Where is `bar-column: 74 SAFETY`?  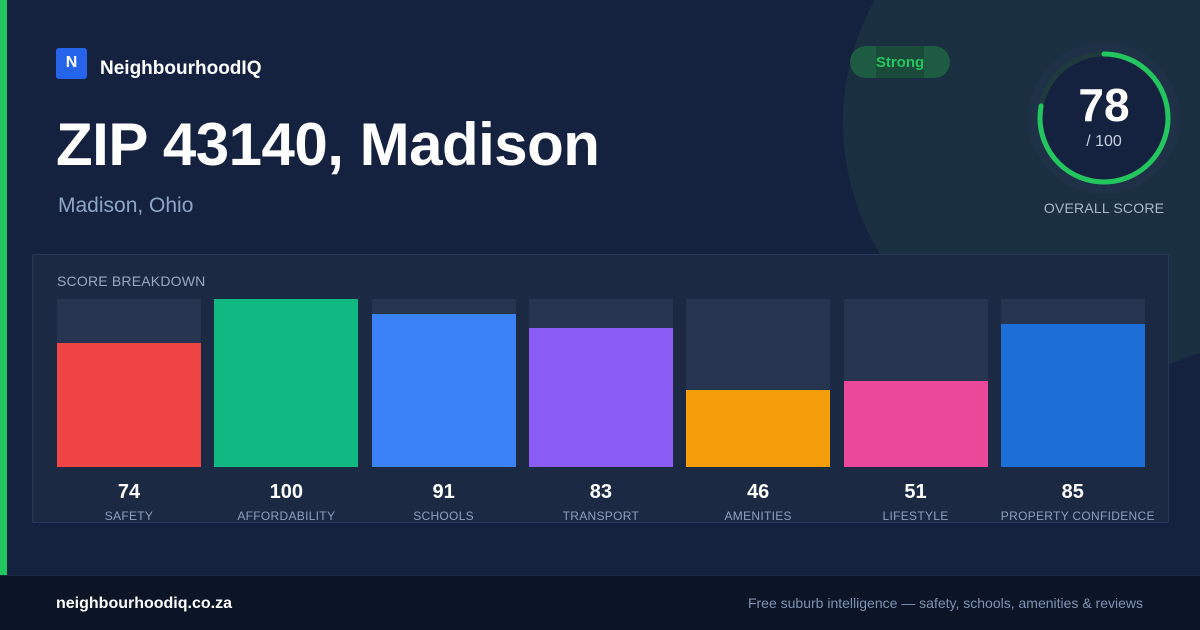
bar-column: 74 SAFETY is located at coordinates (129, 411).